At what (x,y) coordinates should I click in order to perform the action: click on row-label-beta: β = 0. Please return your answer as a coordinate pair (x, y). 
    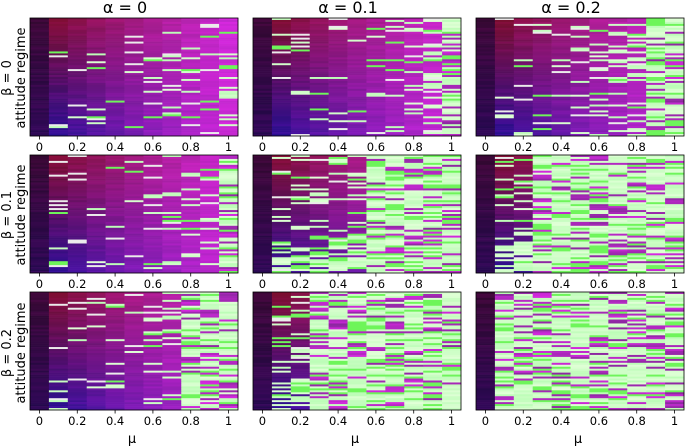
    Looking at the image, I should click on (7, 78).